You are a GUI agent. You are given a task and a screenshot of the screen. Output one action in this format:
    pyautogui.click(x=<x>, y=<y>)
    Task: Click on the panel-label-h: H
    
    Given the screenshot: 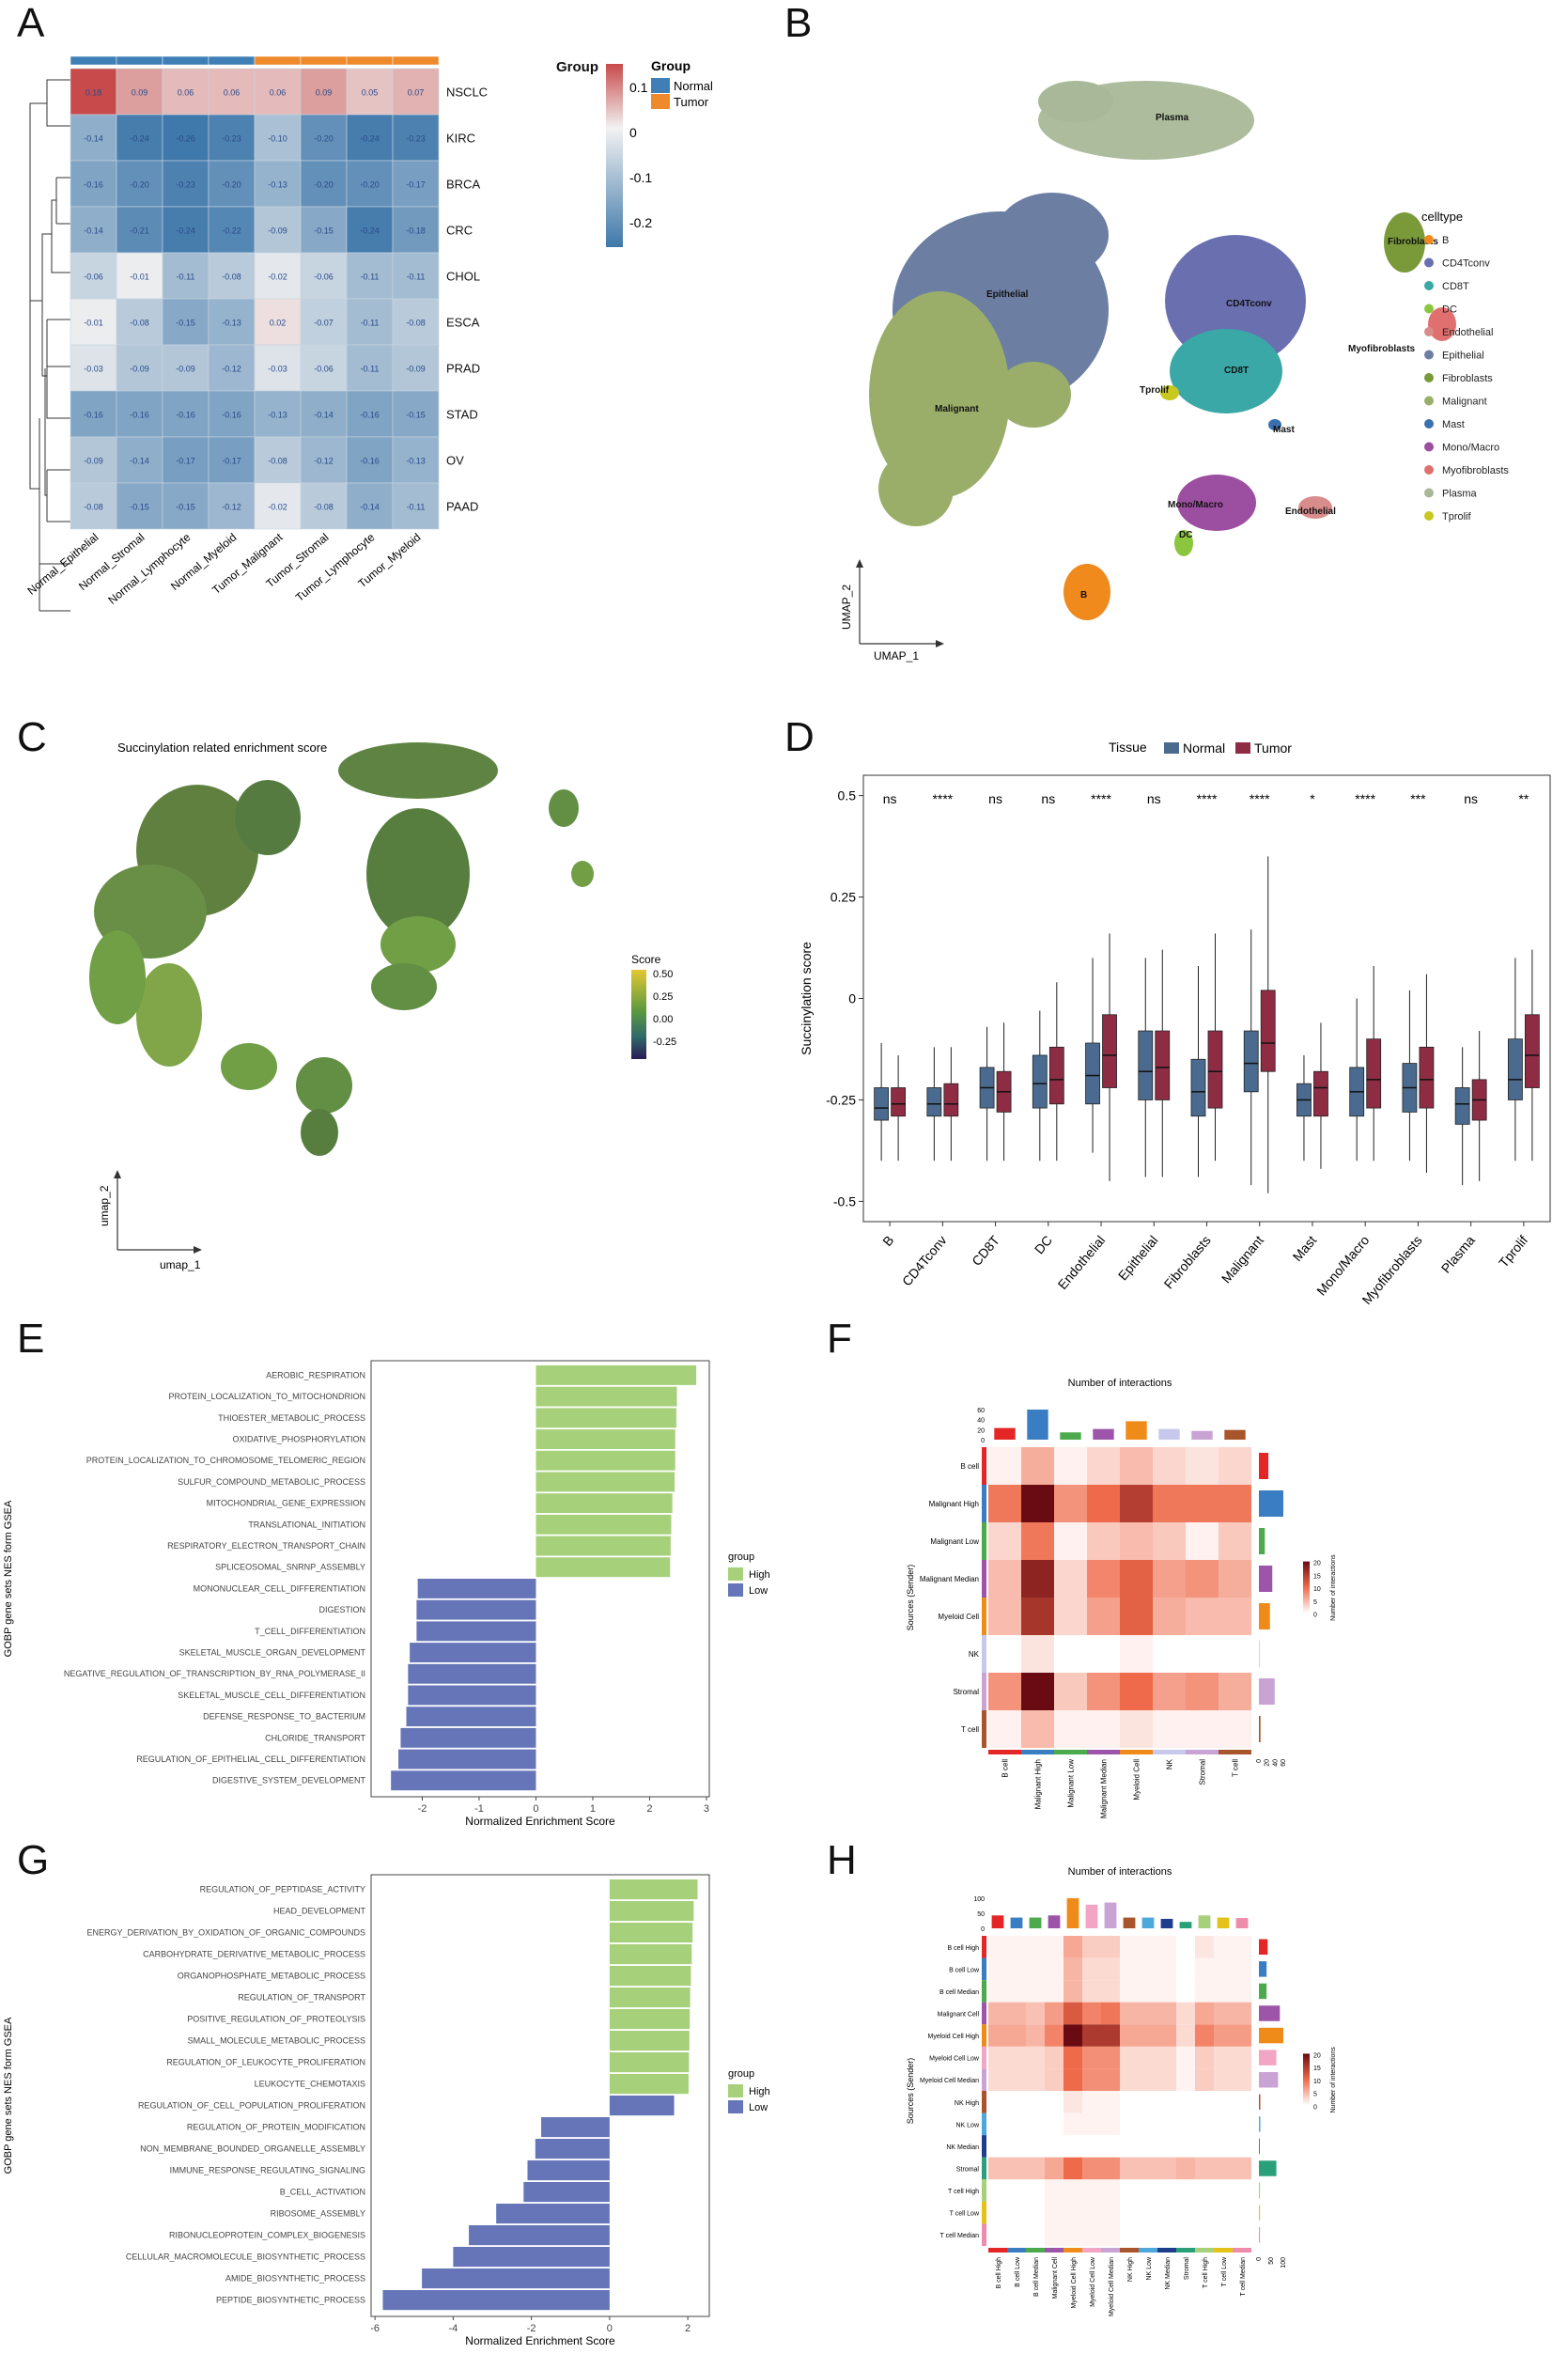 What is the action you would take?
    pyautogui.click(x=842, y=1860)
    